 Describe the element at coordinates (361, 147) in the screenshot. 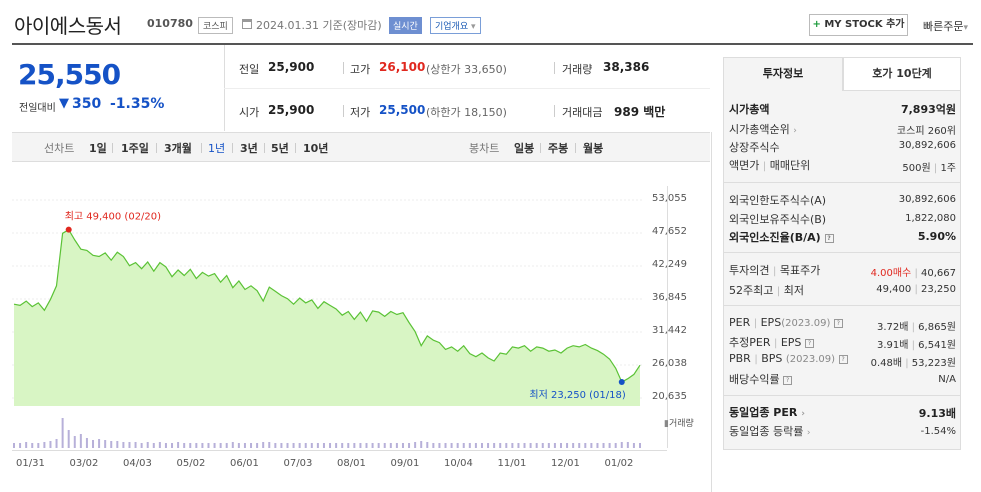

I see `period-bar` at that location.